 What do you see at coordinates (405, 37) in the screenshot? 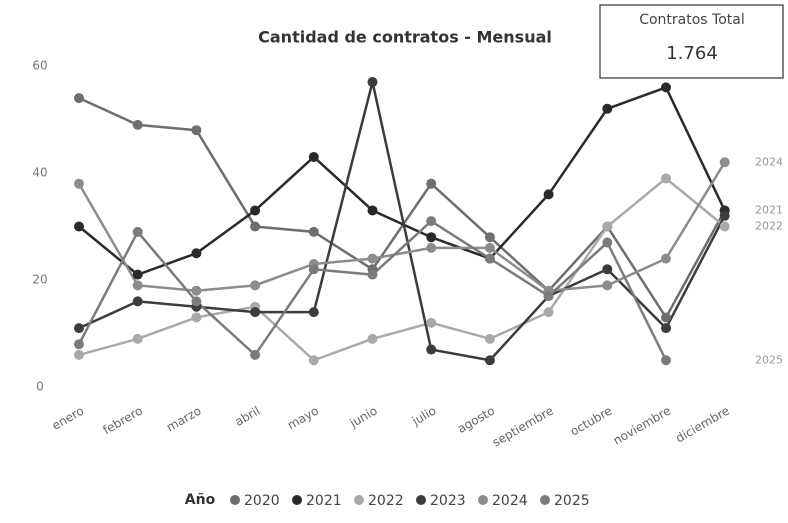
I see `chart-title: Cantidad de contratos - Mensual` at bounding box center [405, 37].